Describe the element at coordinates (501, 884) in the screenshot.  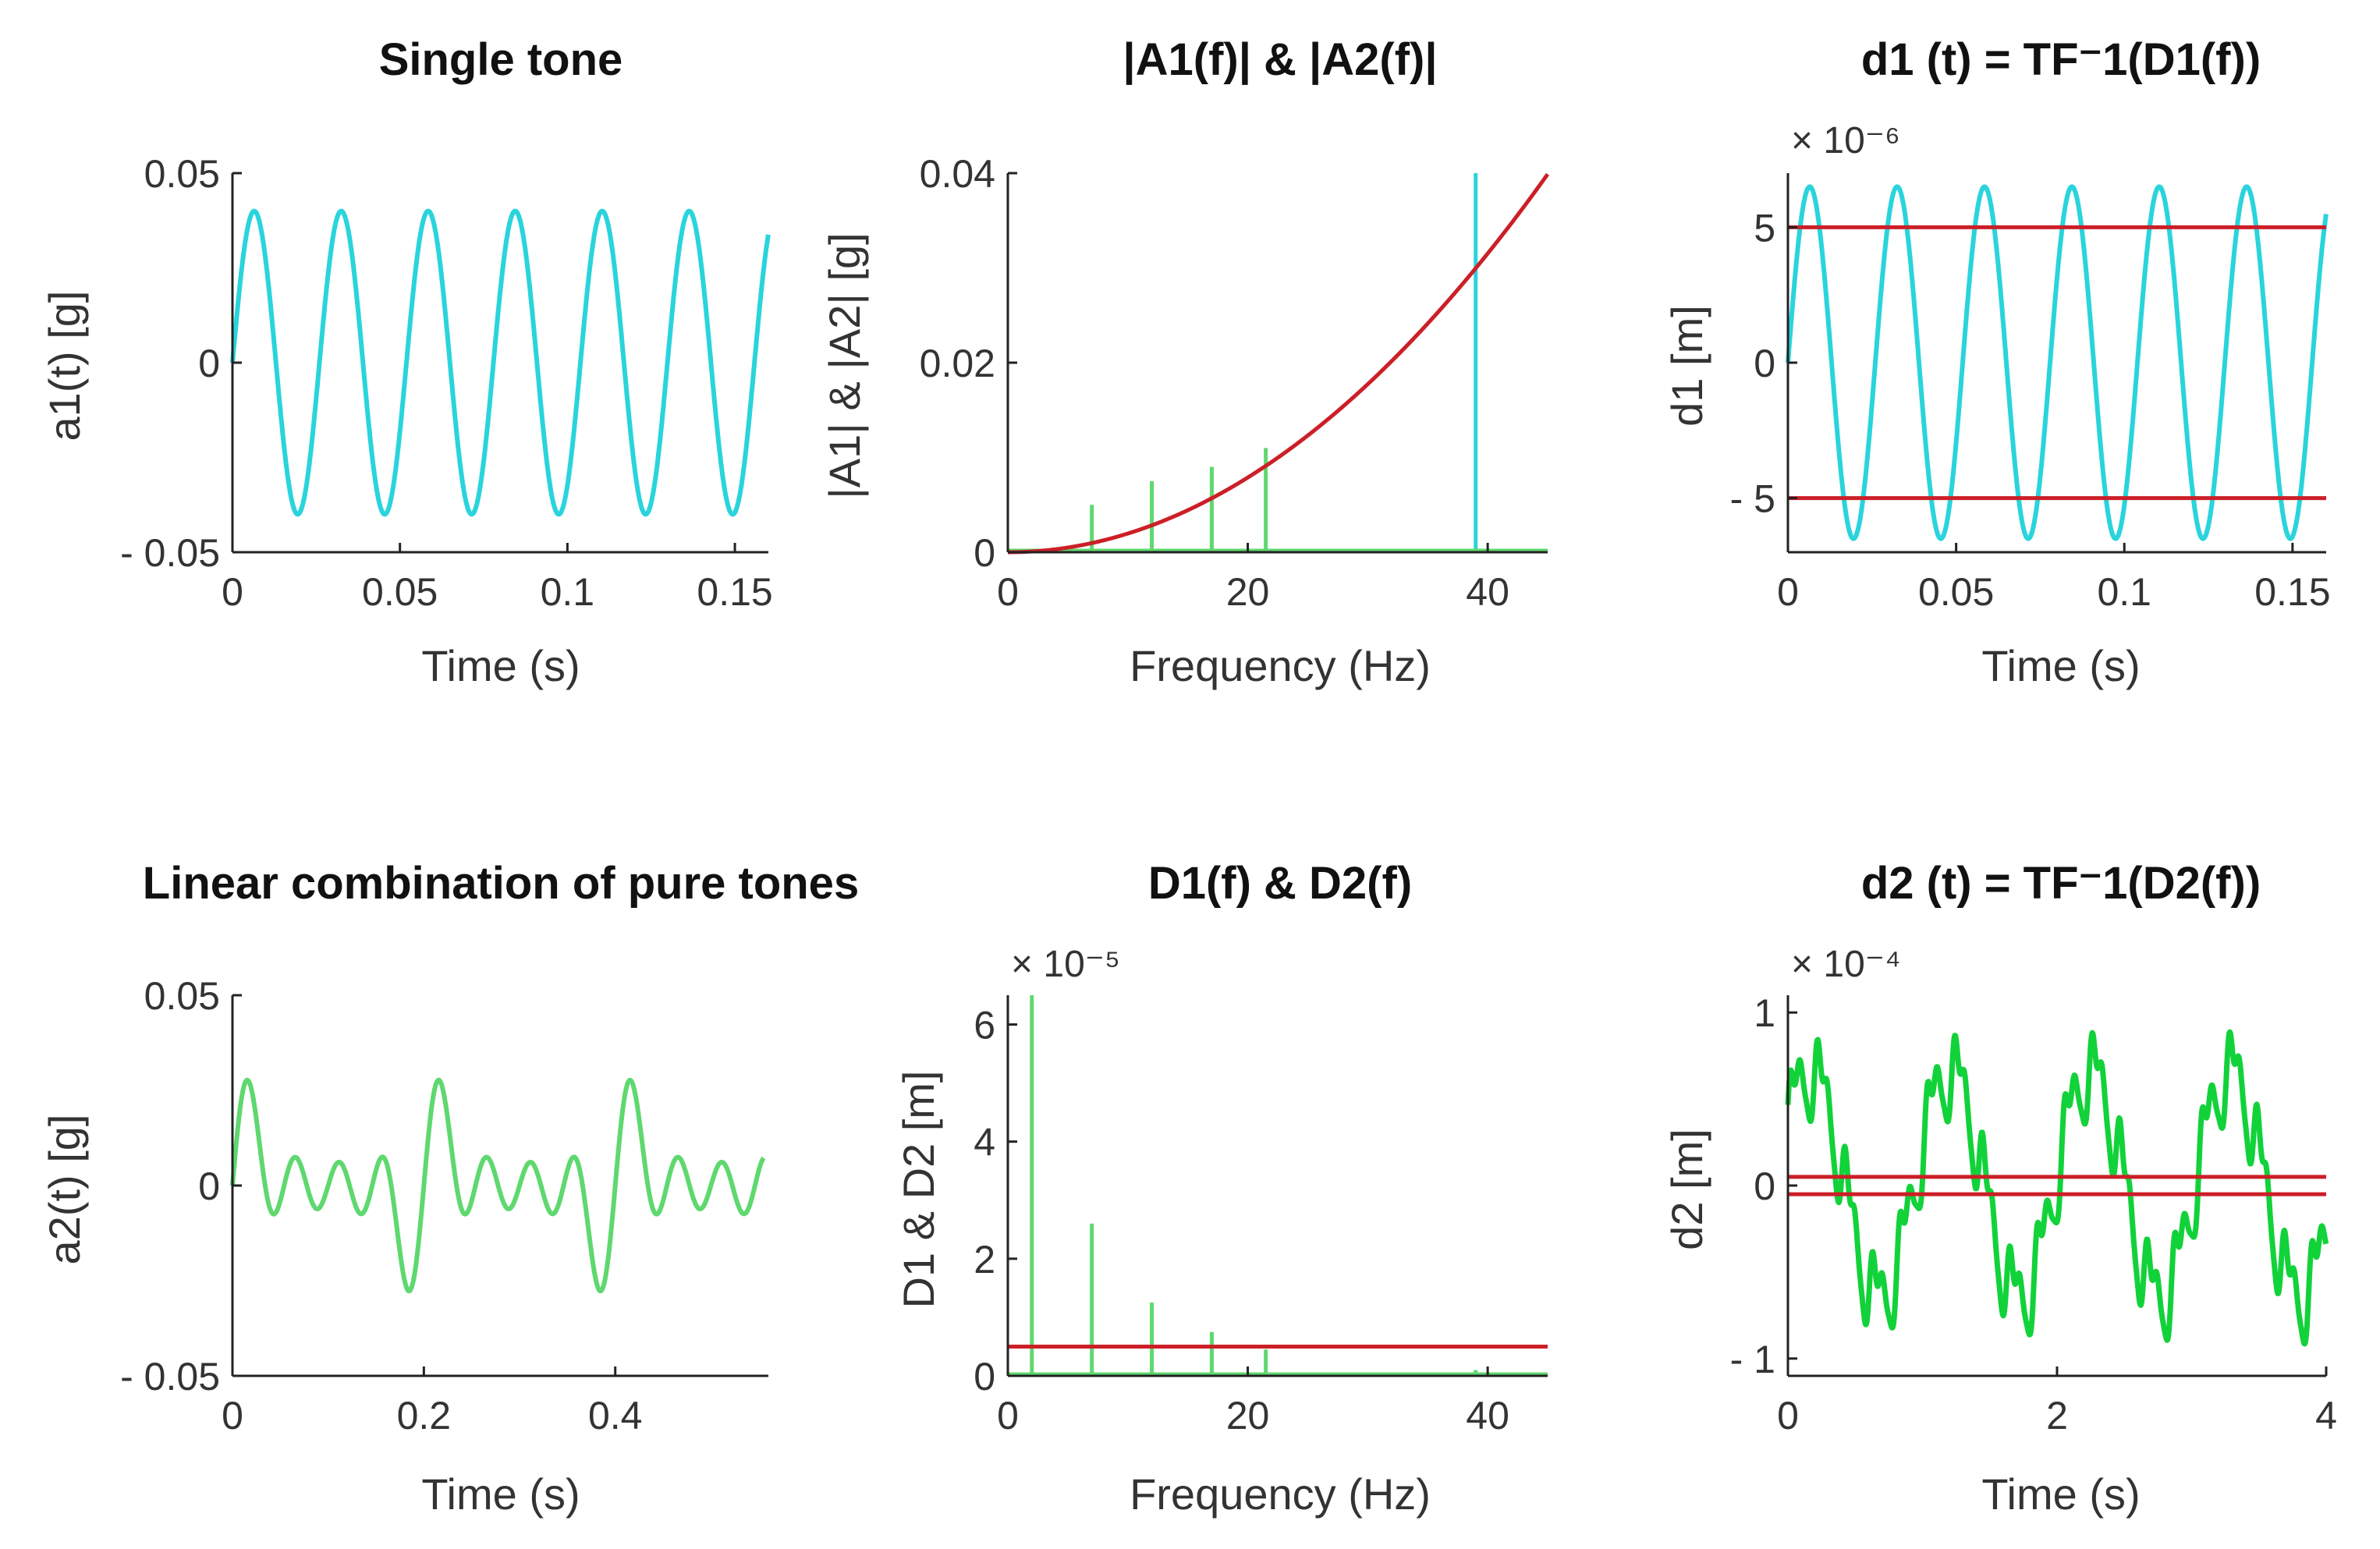
I see `chart-title: Linear combination of pure tones` at that location.